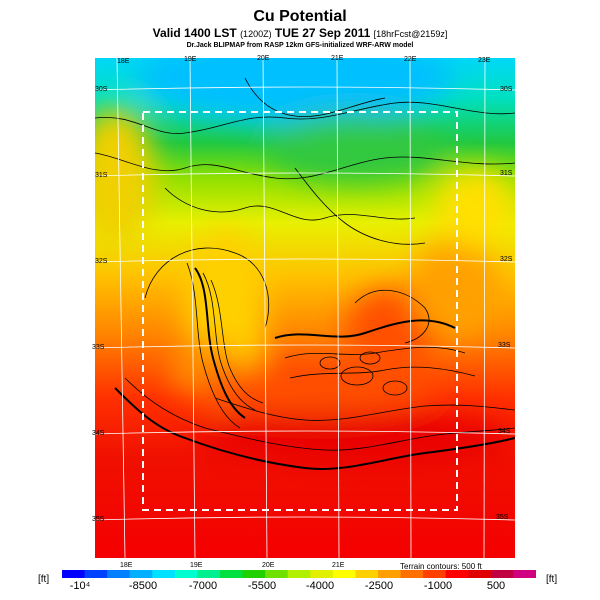 The width and height of the screenshot is (600, 600). What do you see at coordinates (506, 259) in the screenshot?
I see `right-lat-label: 32S` at bounding box center [506, 259].